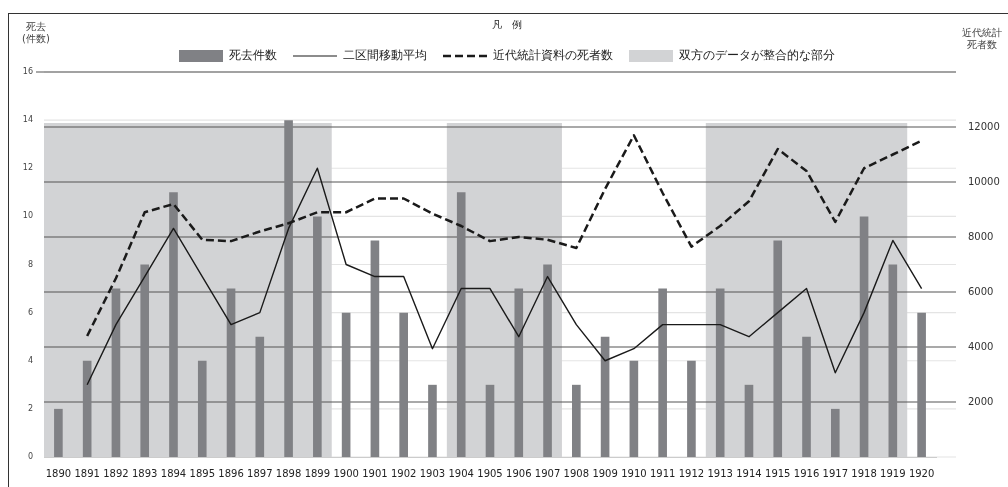 The height and width of the screenshot is (487, 1008). Describe the element at coordinates (30, 408) in the screenshot. I see `y-tick-label: 2` at that location.